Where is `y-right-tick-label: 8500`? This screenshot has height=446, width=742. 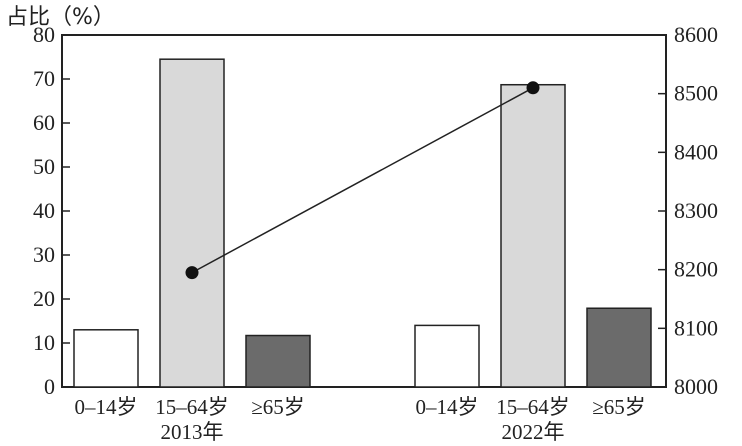 y-right-tick-label: 8500 is located at coordinates (696, 93).